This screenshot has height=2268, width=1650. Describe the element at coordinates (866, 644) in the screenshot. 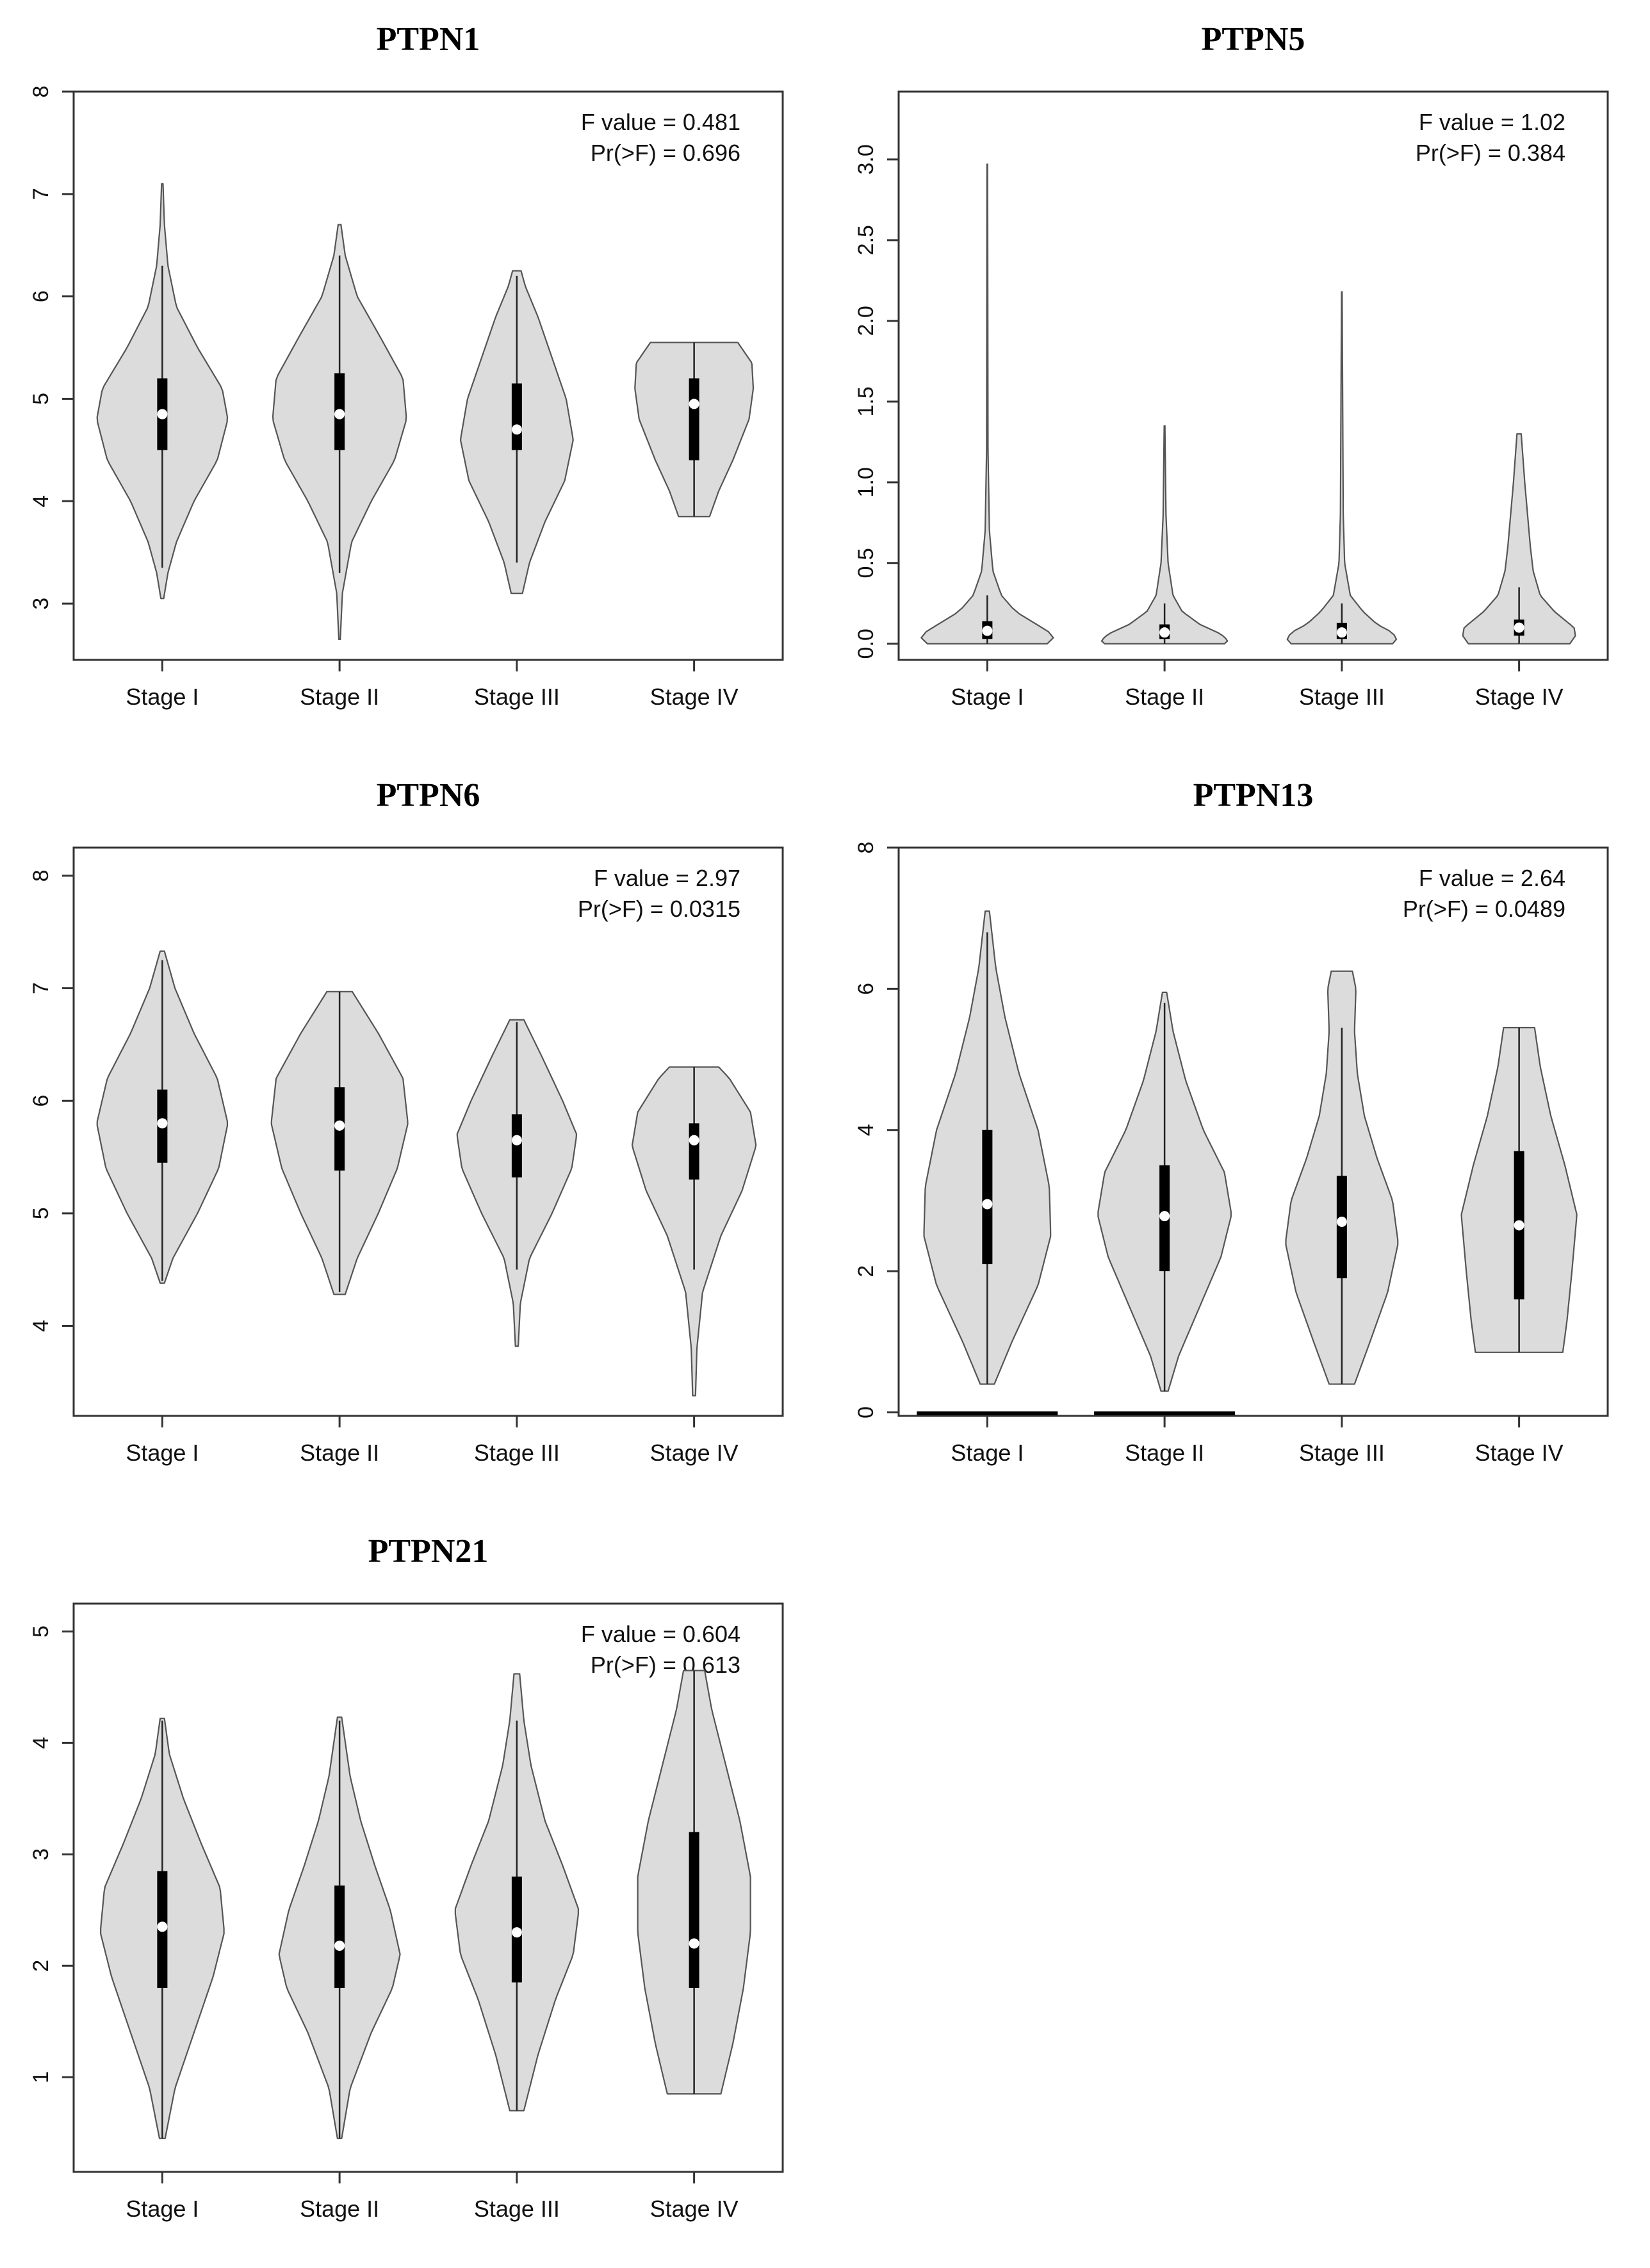

I see `y-tick-label: 0.0` at that location.